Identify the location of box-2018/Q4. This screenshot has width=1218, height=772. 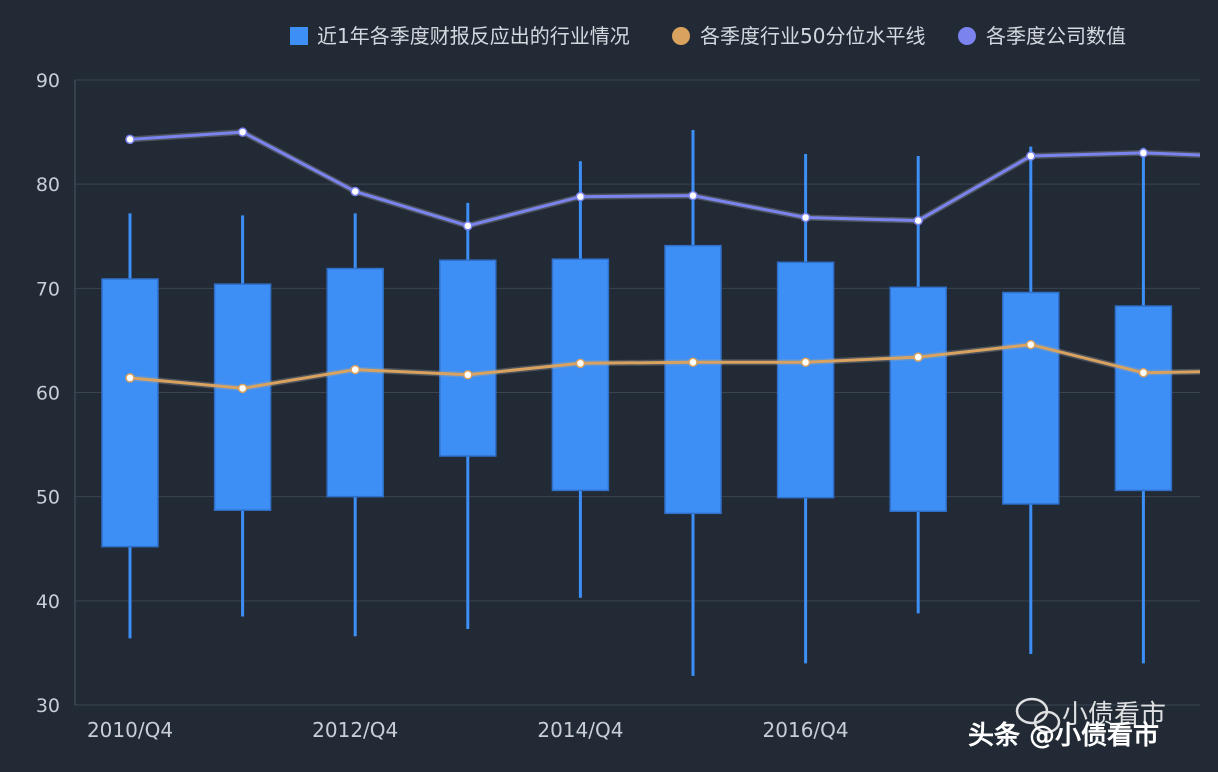
(1031, 400).